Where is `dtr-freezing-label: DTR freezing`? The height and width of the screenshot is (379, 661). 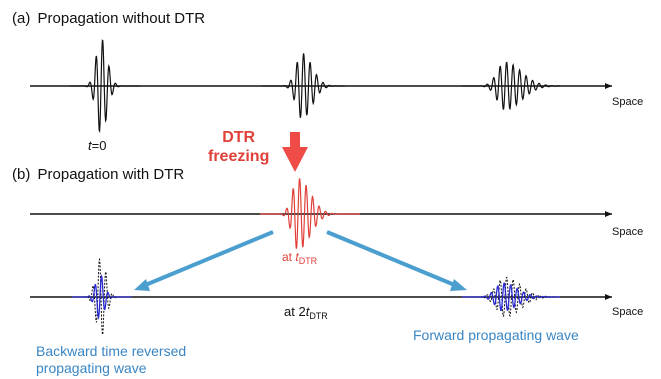
dtr-freezing-label: DTR freezing is located at coordinates (238, 147).